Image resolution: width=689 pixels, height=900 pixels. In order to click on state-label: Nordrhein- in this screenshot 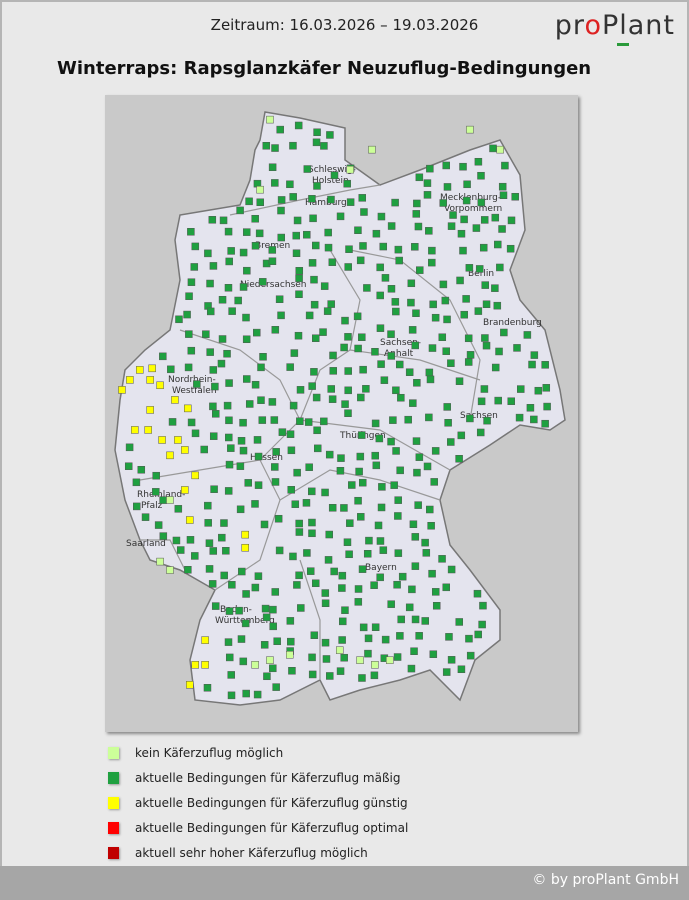, I will do `click(192, 380)`.